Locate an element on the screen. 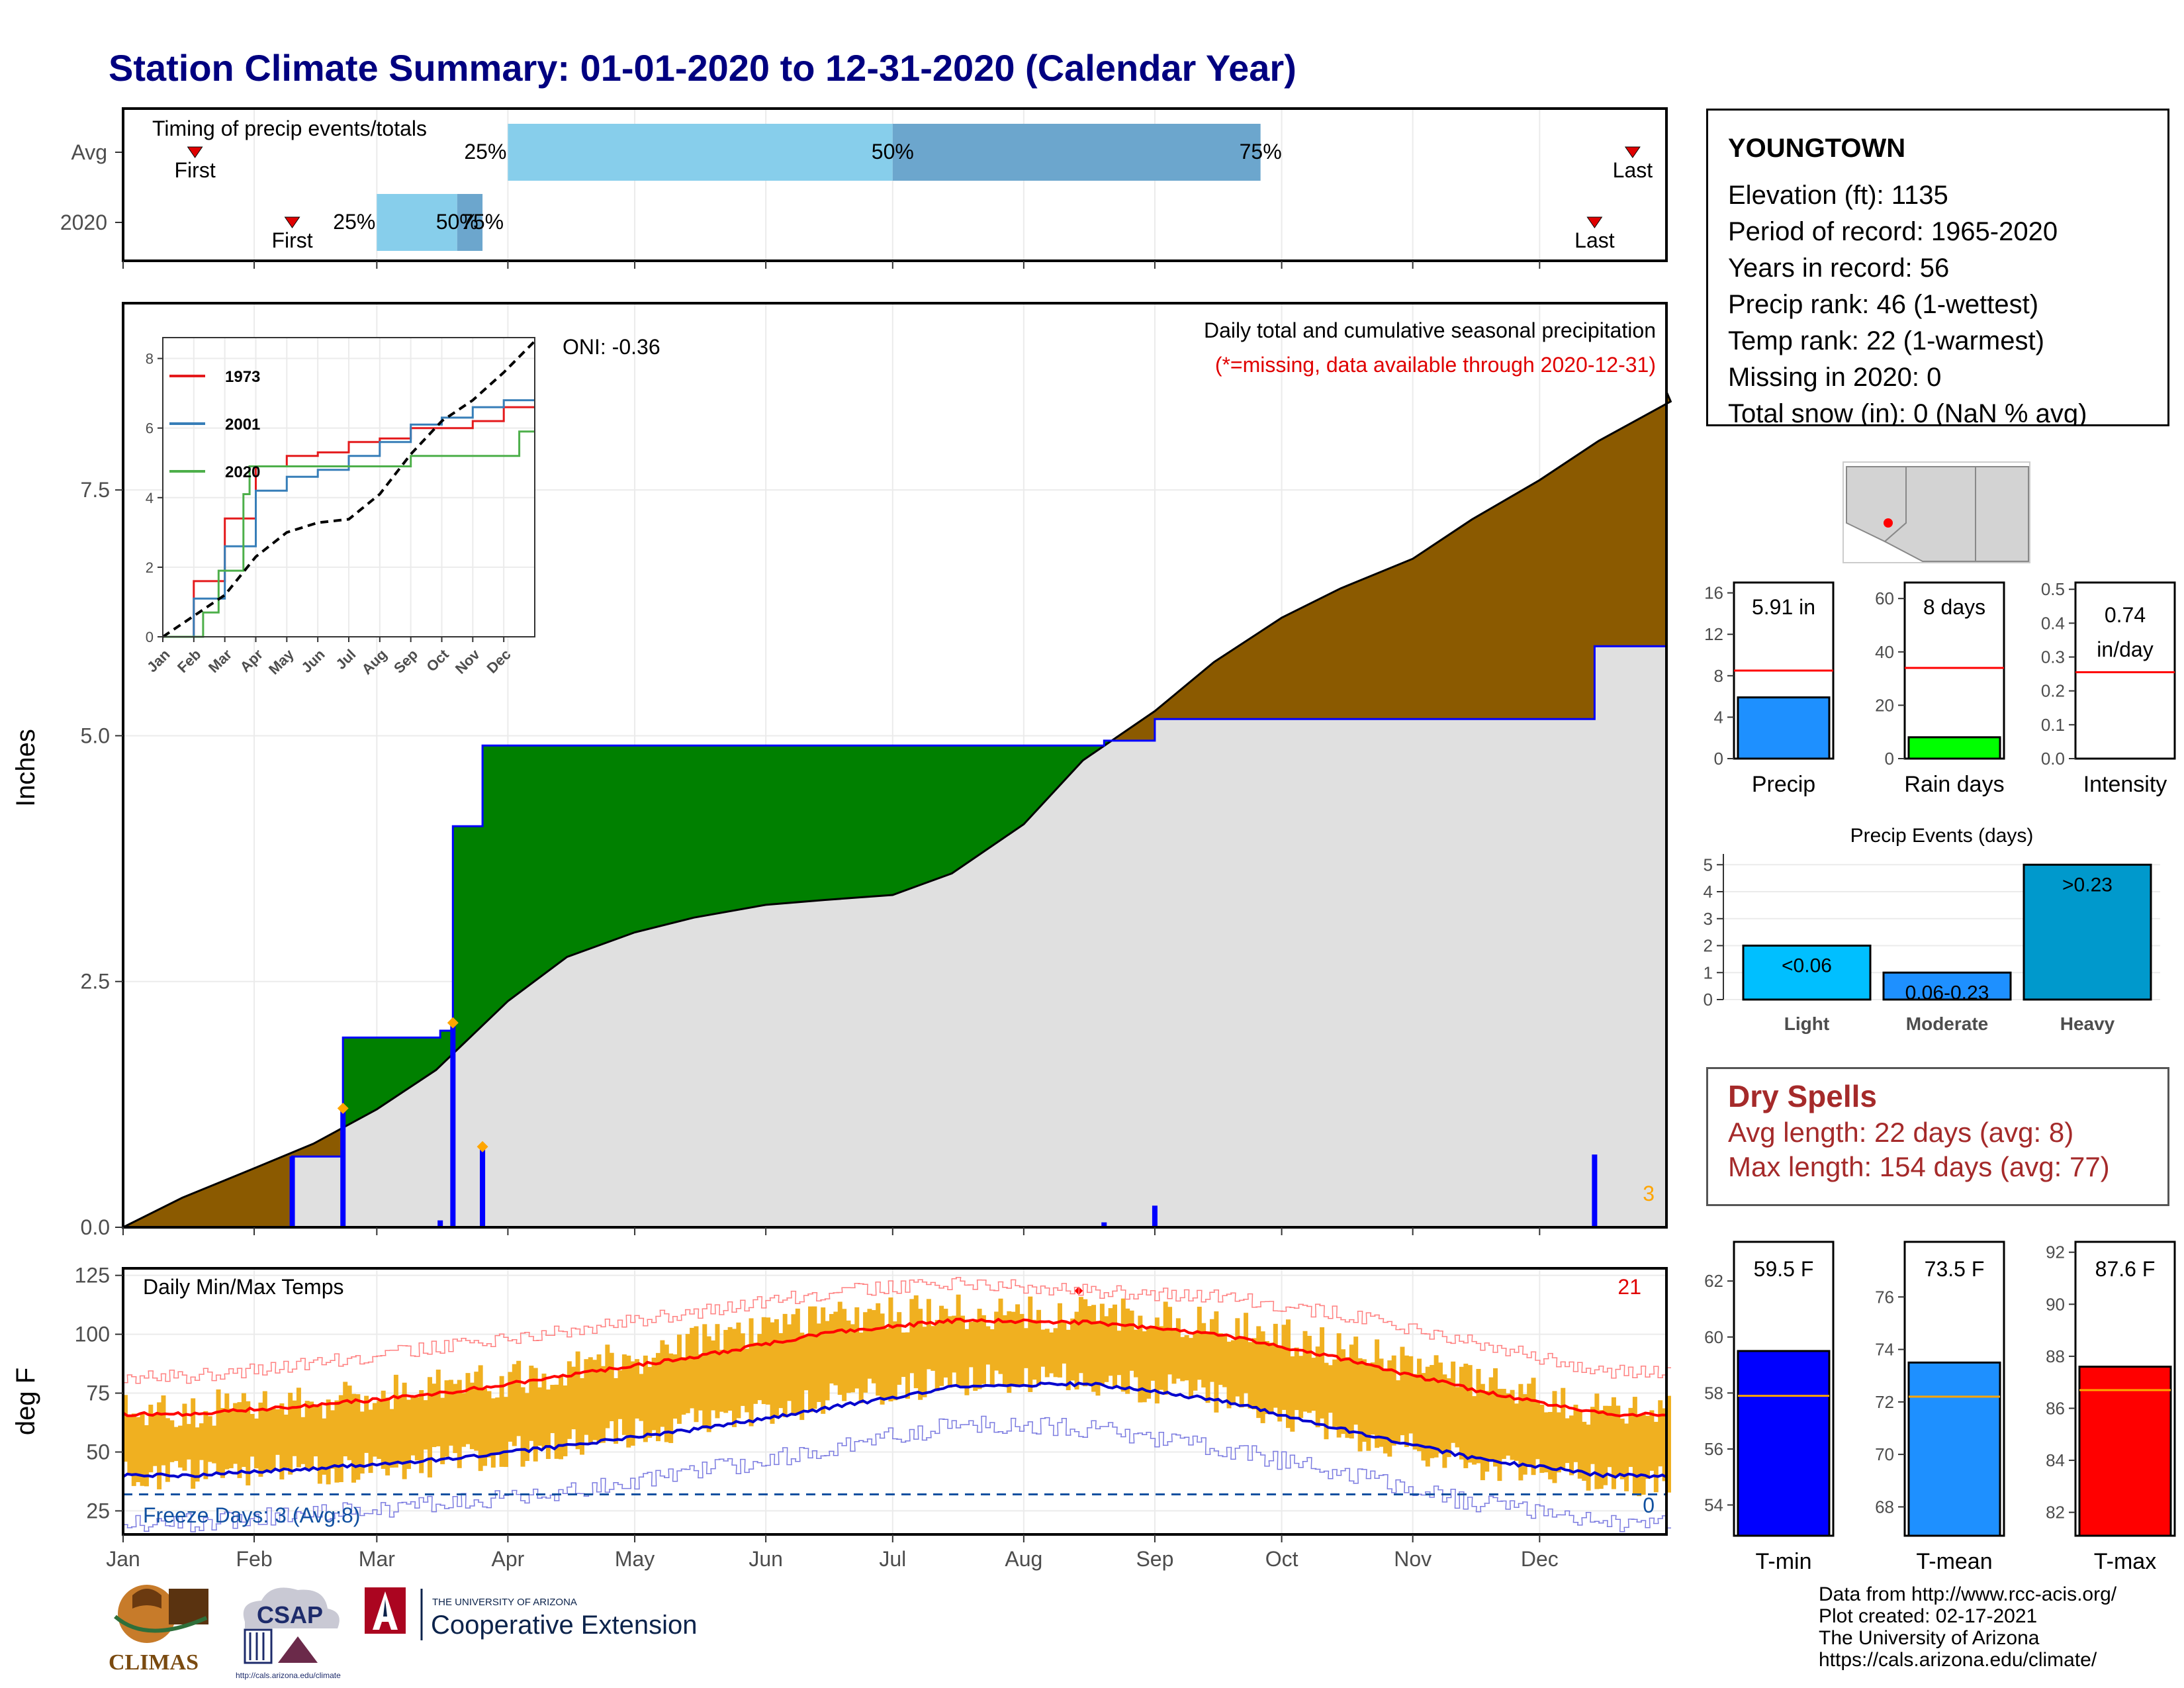 This screenshot has width=2184, height=1688. temp-freeze-count: 0 is located at coordinates (1649, 1505).